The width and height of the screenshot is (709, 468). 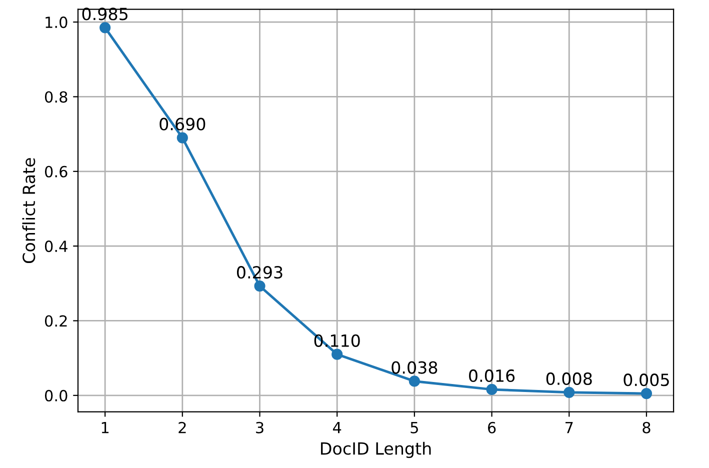 What do you see at coordinates (56, 97) in the screenshot?
I see `y-tick-label: 0.8` at bounding box center [56, 97].